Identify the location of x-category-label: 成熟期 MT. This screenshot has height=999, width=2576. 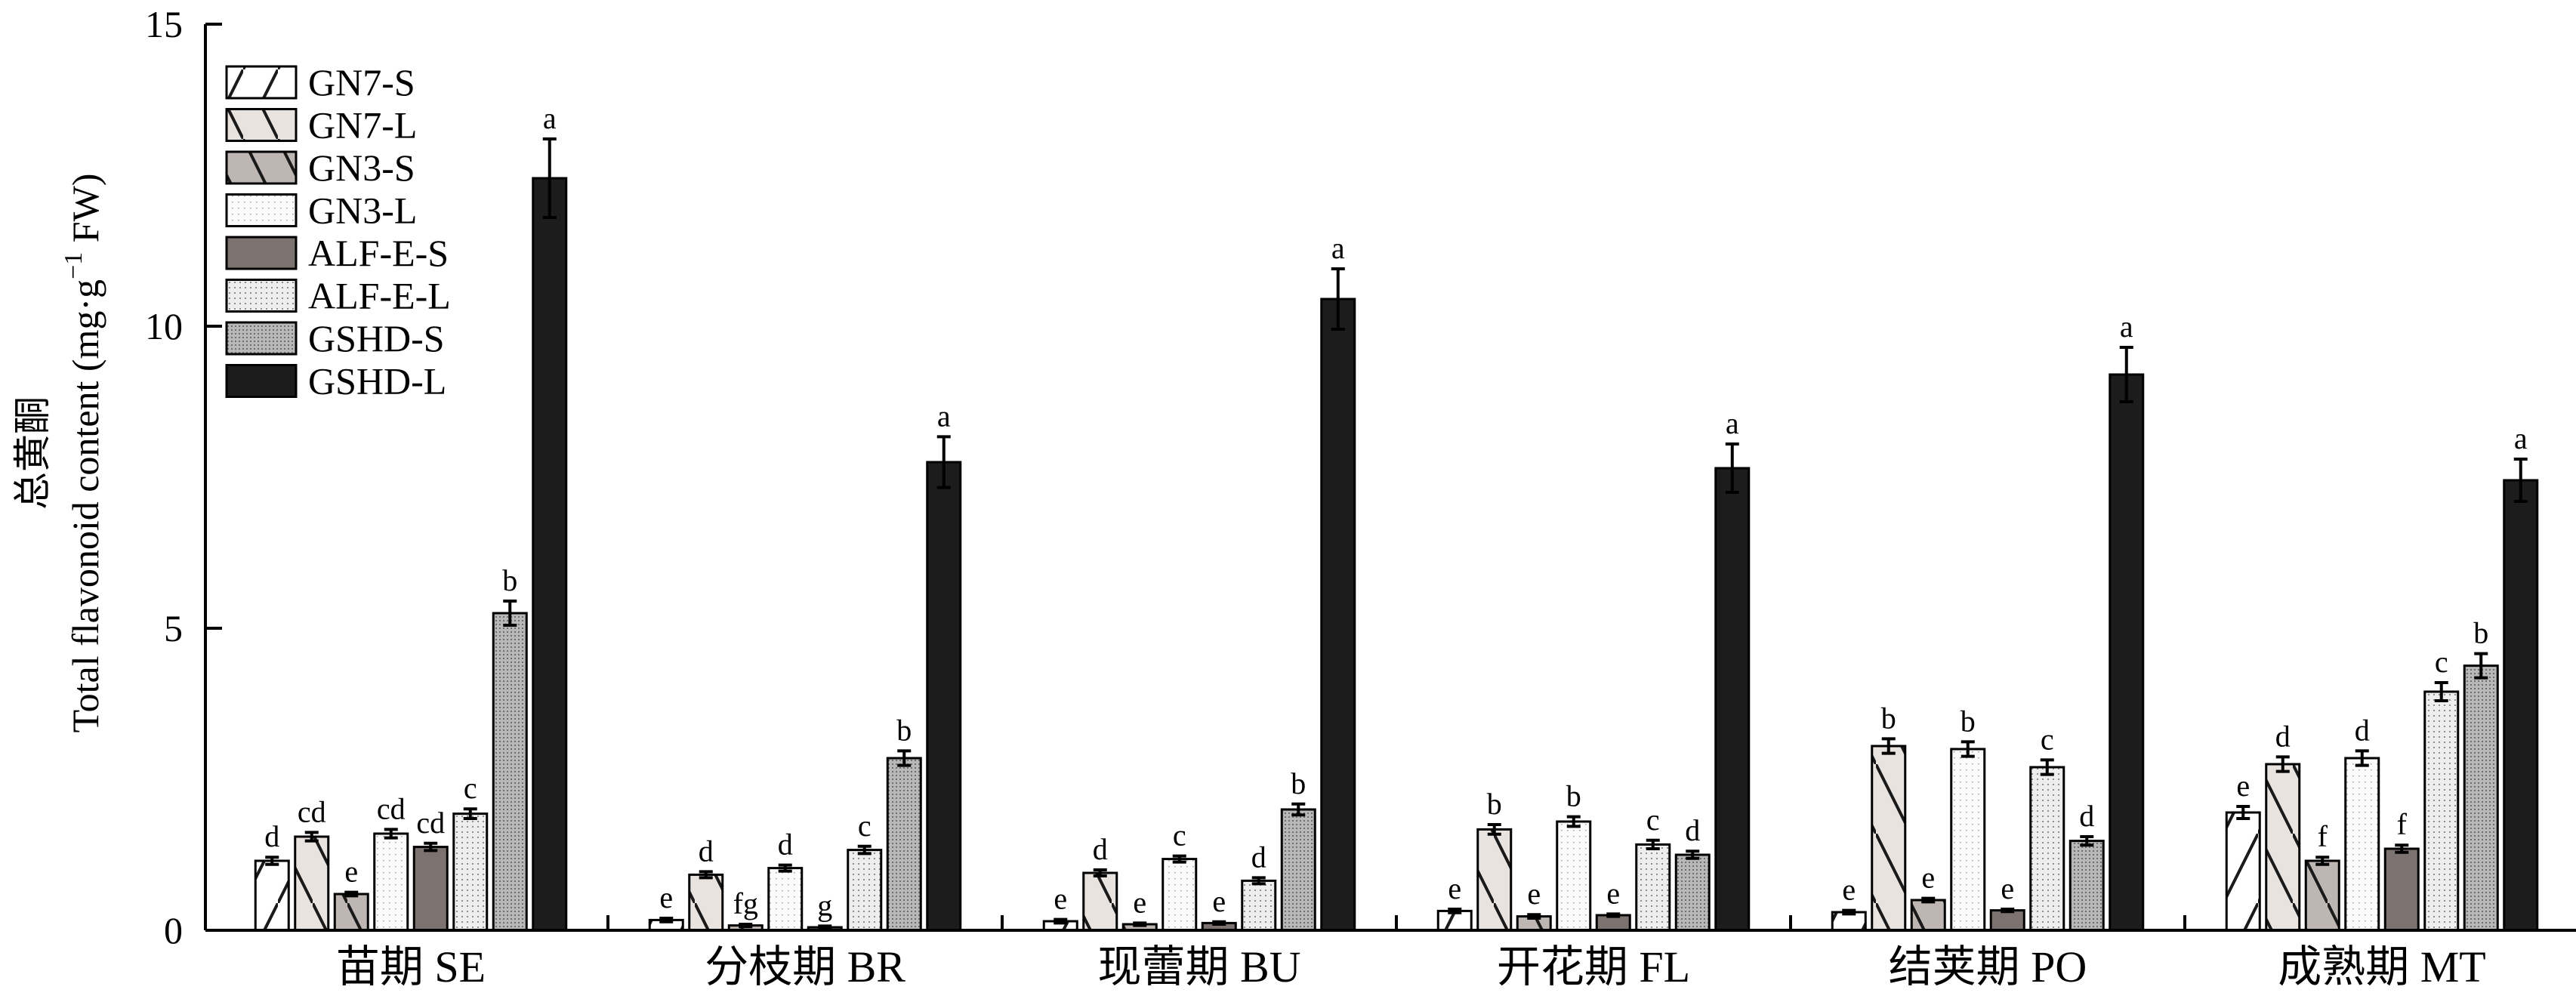
(2382, 966).